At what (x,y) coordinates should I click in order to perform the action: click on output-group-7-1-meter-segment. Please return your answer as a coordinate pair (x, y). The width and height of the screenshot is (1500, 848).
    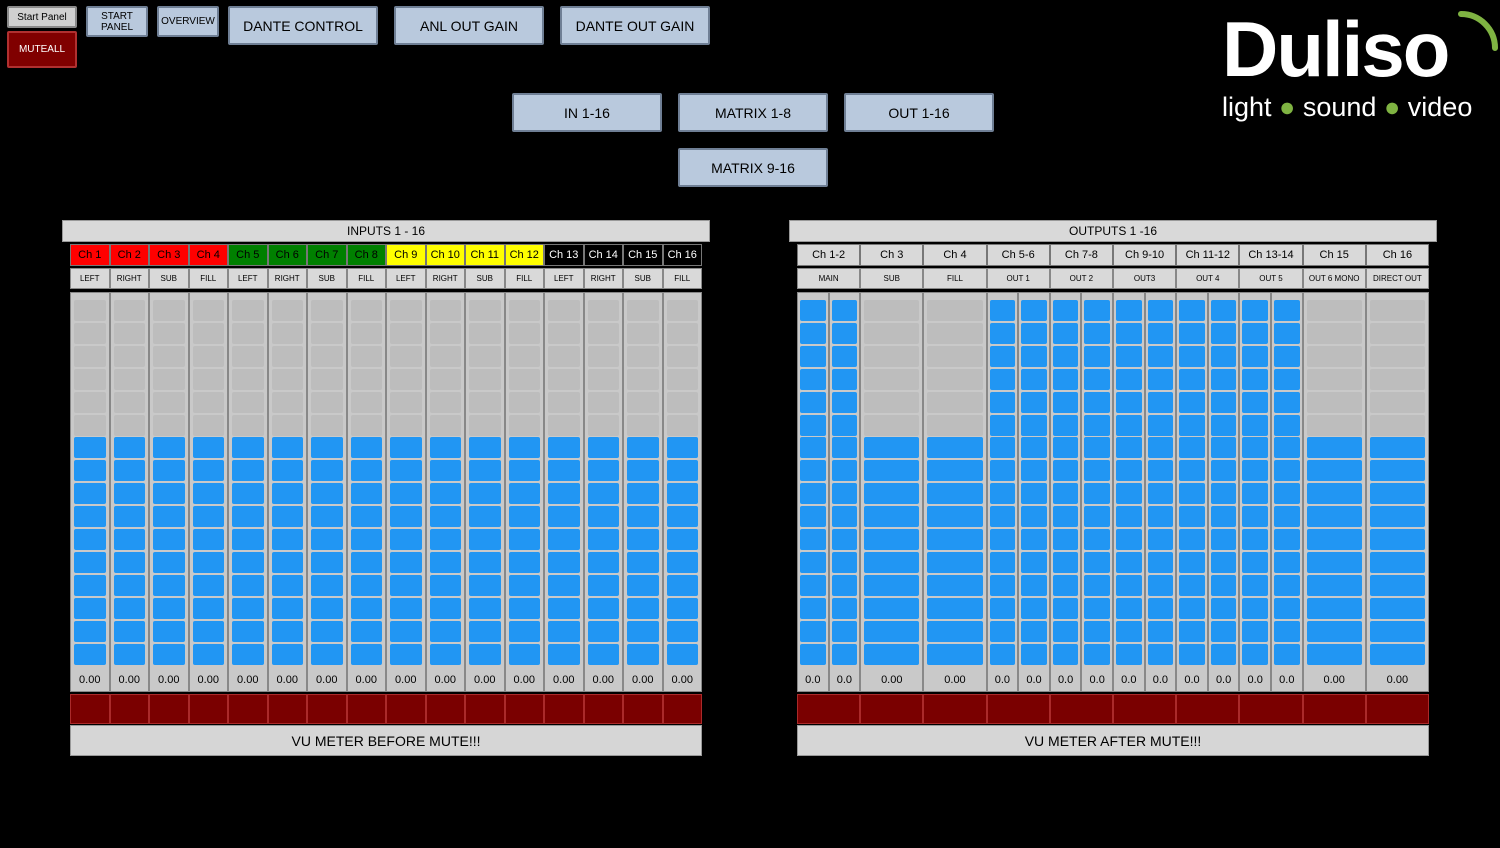
    Looking at the image, I should click on (1192, 585).